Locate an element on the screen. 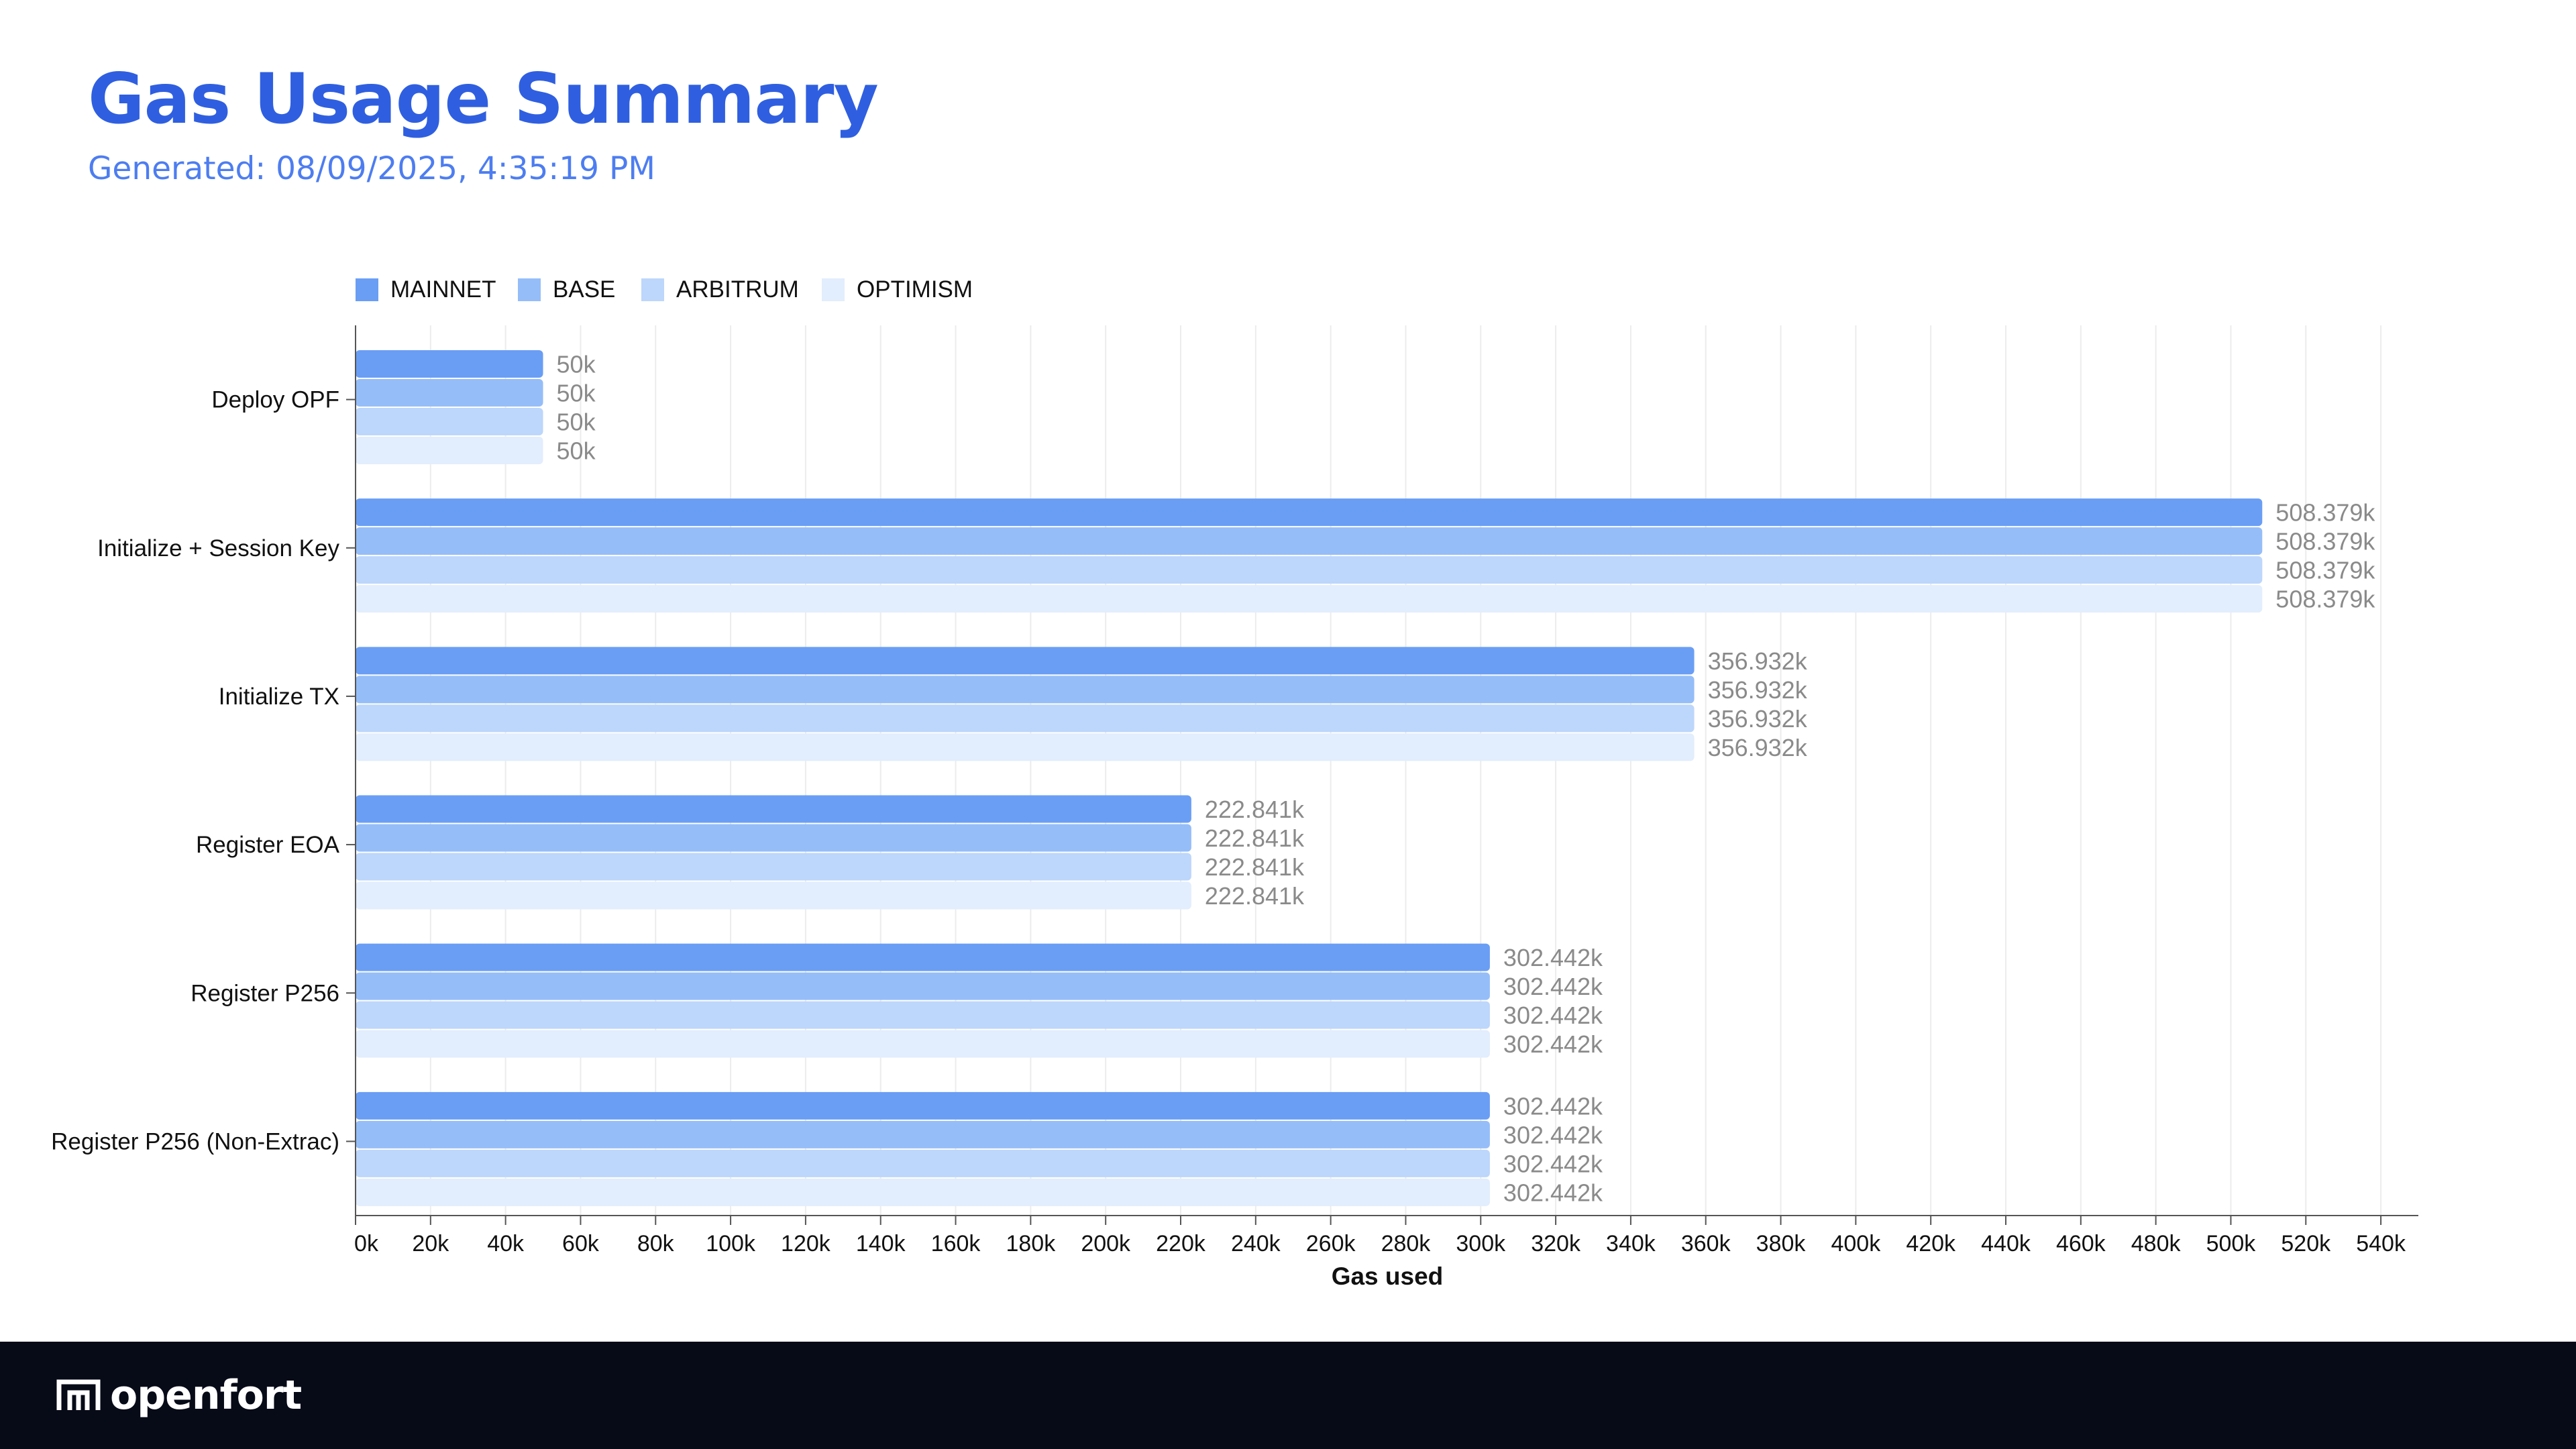  x-tick-label: 220k is located at coordinates (1181, 1243).